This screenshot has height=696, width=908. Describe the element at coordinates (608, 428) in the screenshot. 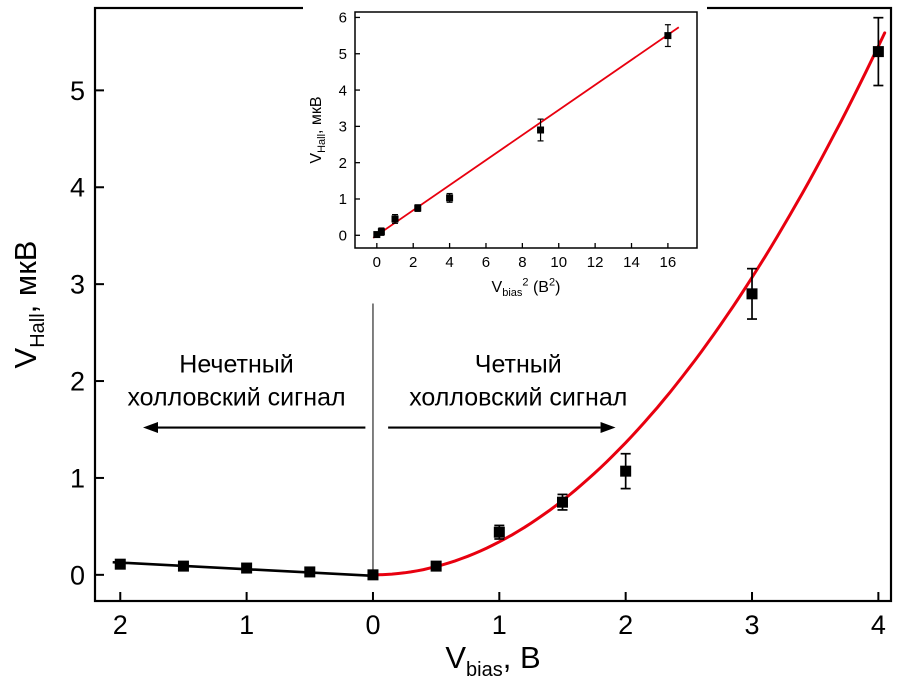

I see `annotation-arrow-right-head` at that location.